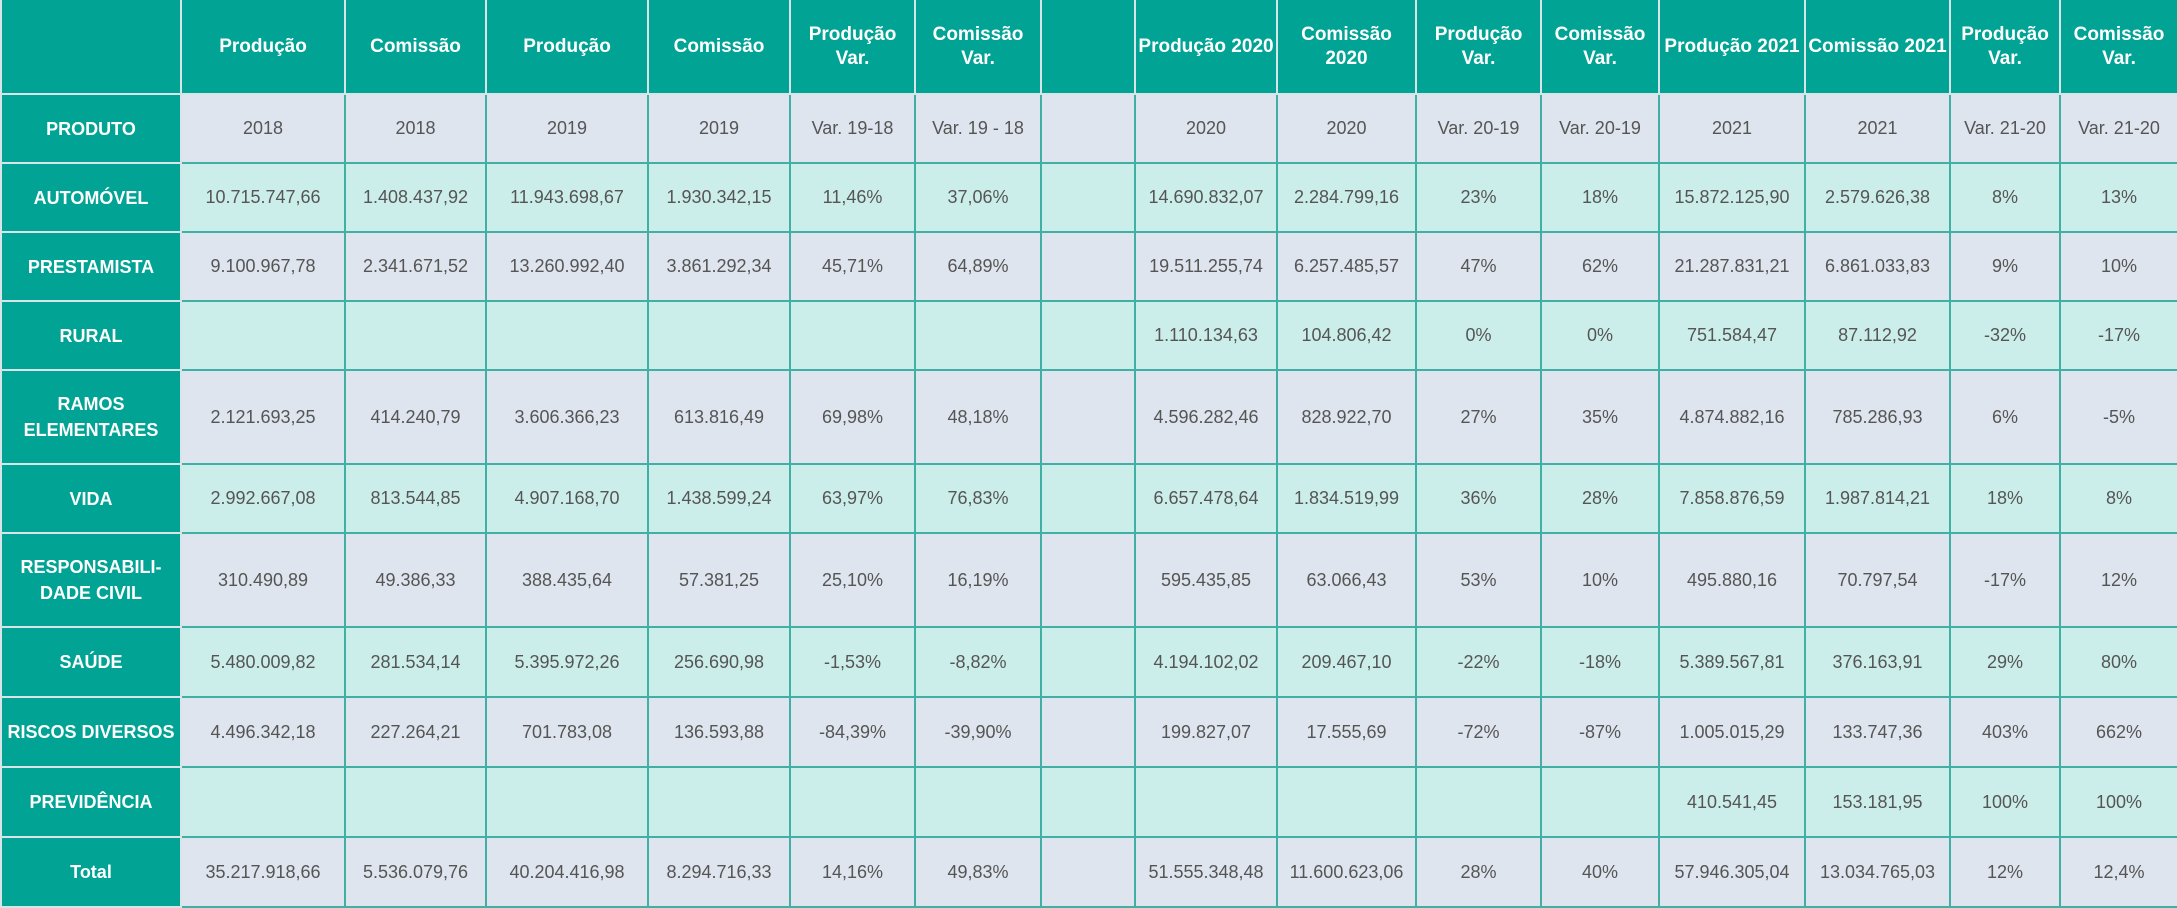  Describe the element at coordinates (415, 498) in the screenshot. I see `table-cell: 813.544,85` at that location.